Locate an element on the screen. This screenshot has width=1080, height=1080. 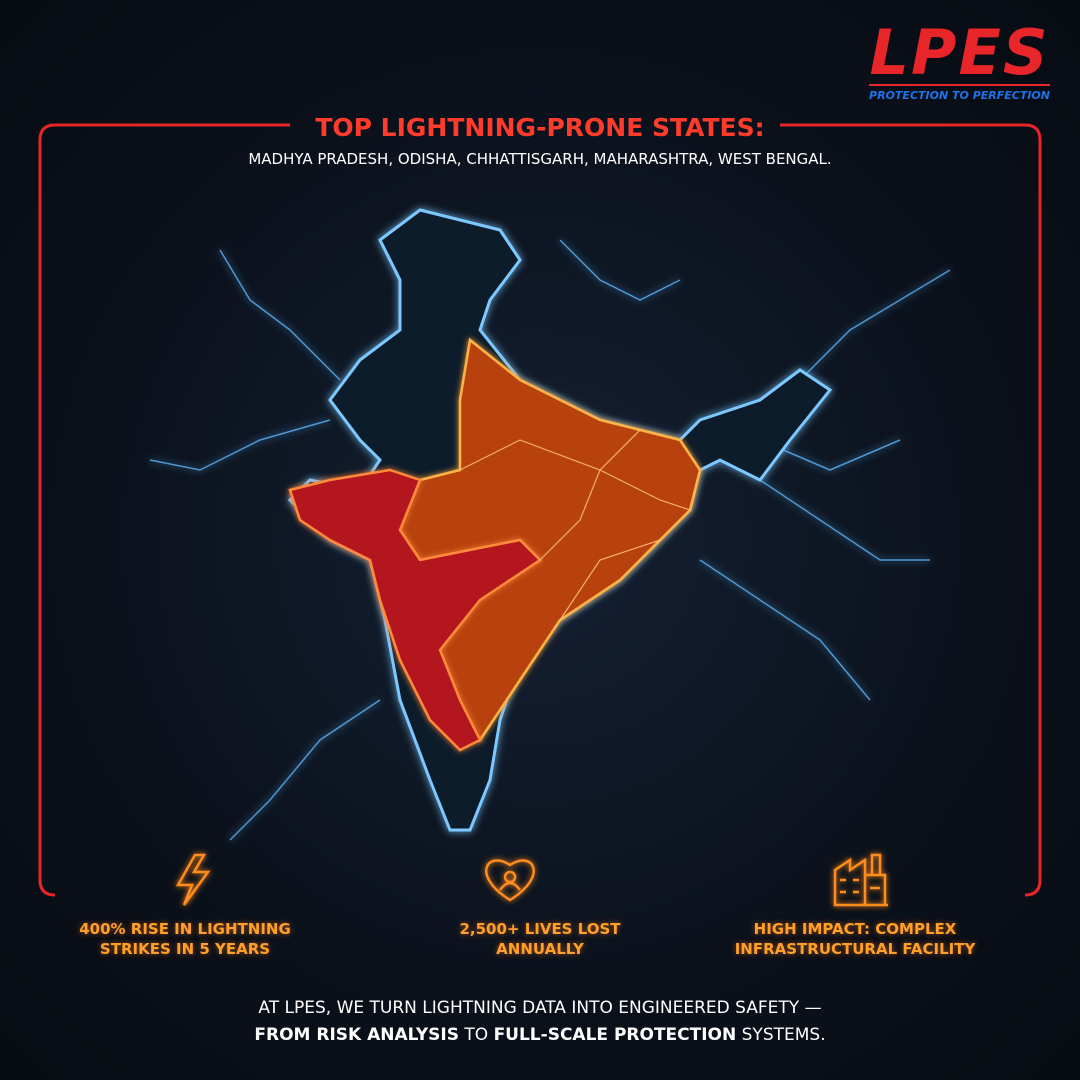
stat-line: STRIKES IN 5 YEARS is located at coordinates (185, 948).